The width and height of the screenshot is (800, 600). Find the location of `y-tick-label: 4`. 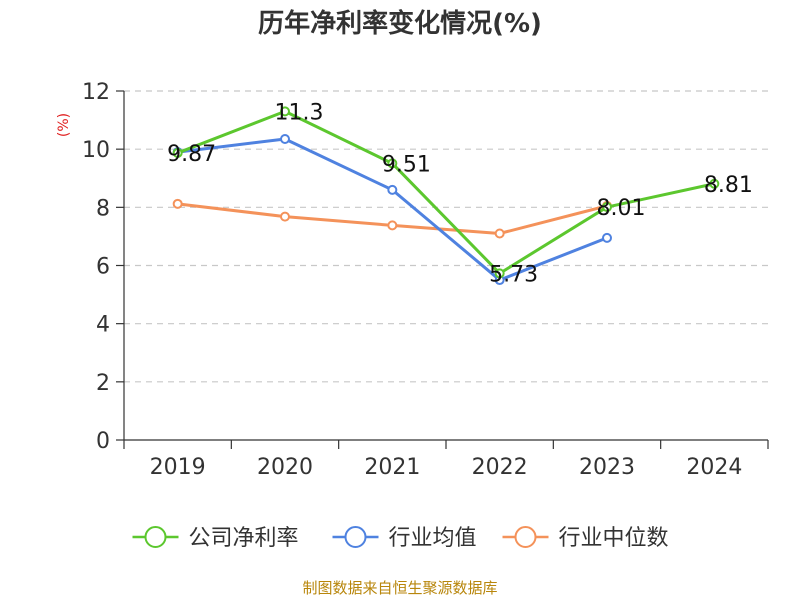

y-tick-label: 4 is located at coordinates (103, 325).